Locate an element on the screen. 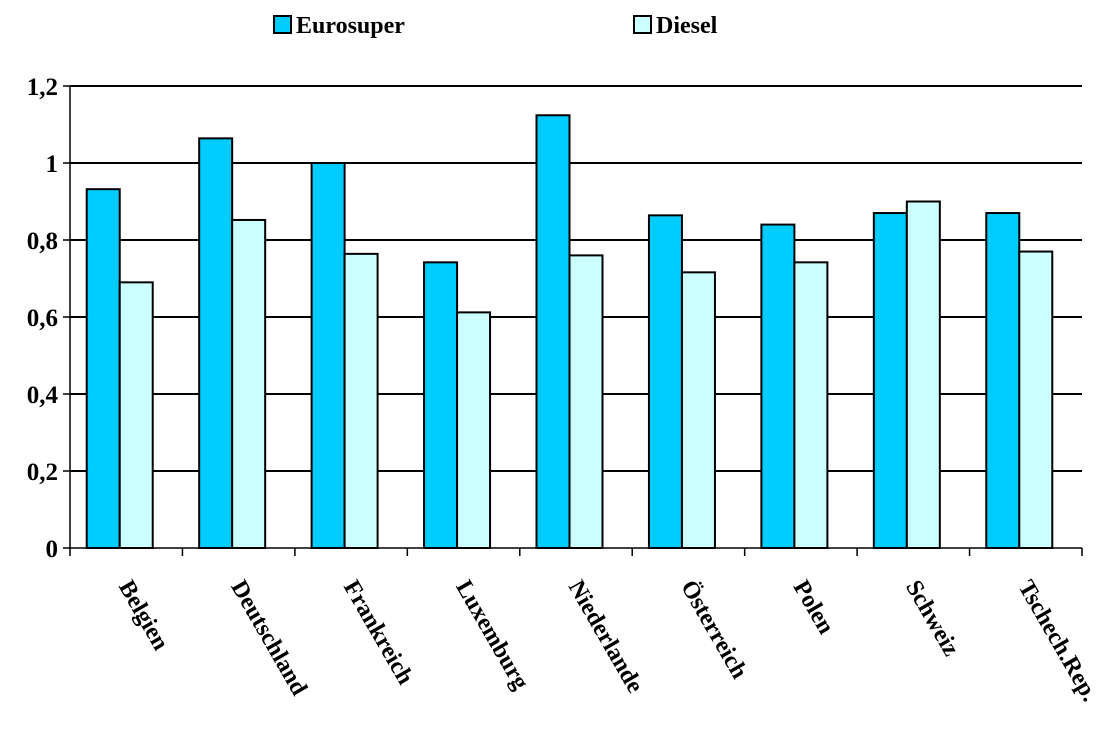 The height and width of the screenshot is (734, 1114). y-tick-label: 0,8 is located at coordinates (42, 241).